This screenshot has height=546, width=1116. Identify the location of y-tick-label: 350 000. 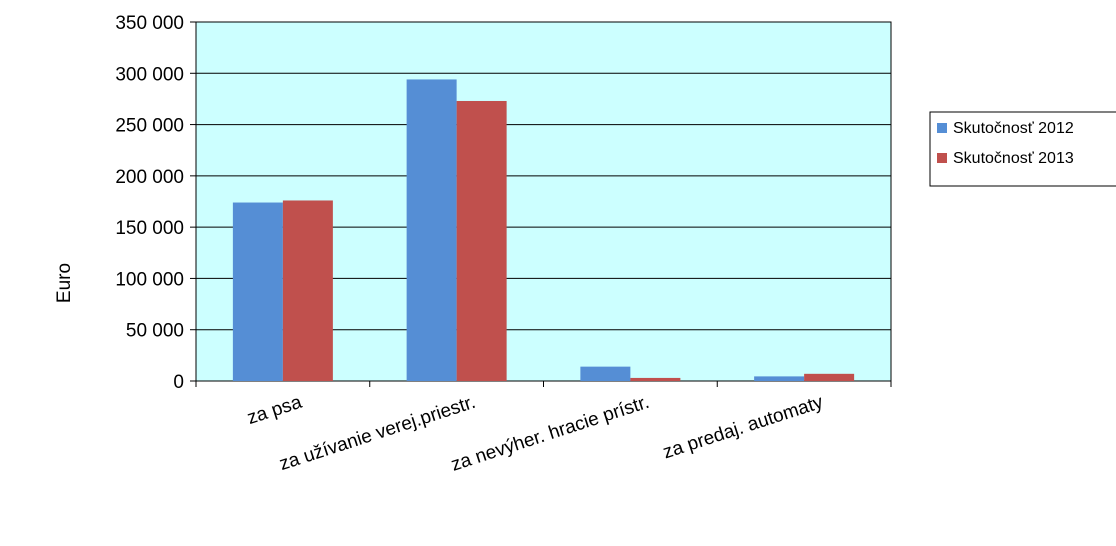
(149, 23).